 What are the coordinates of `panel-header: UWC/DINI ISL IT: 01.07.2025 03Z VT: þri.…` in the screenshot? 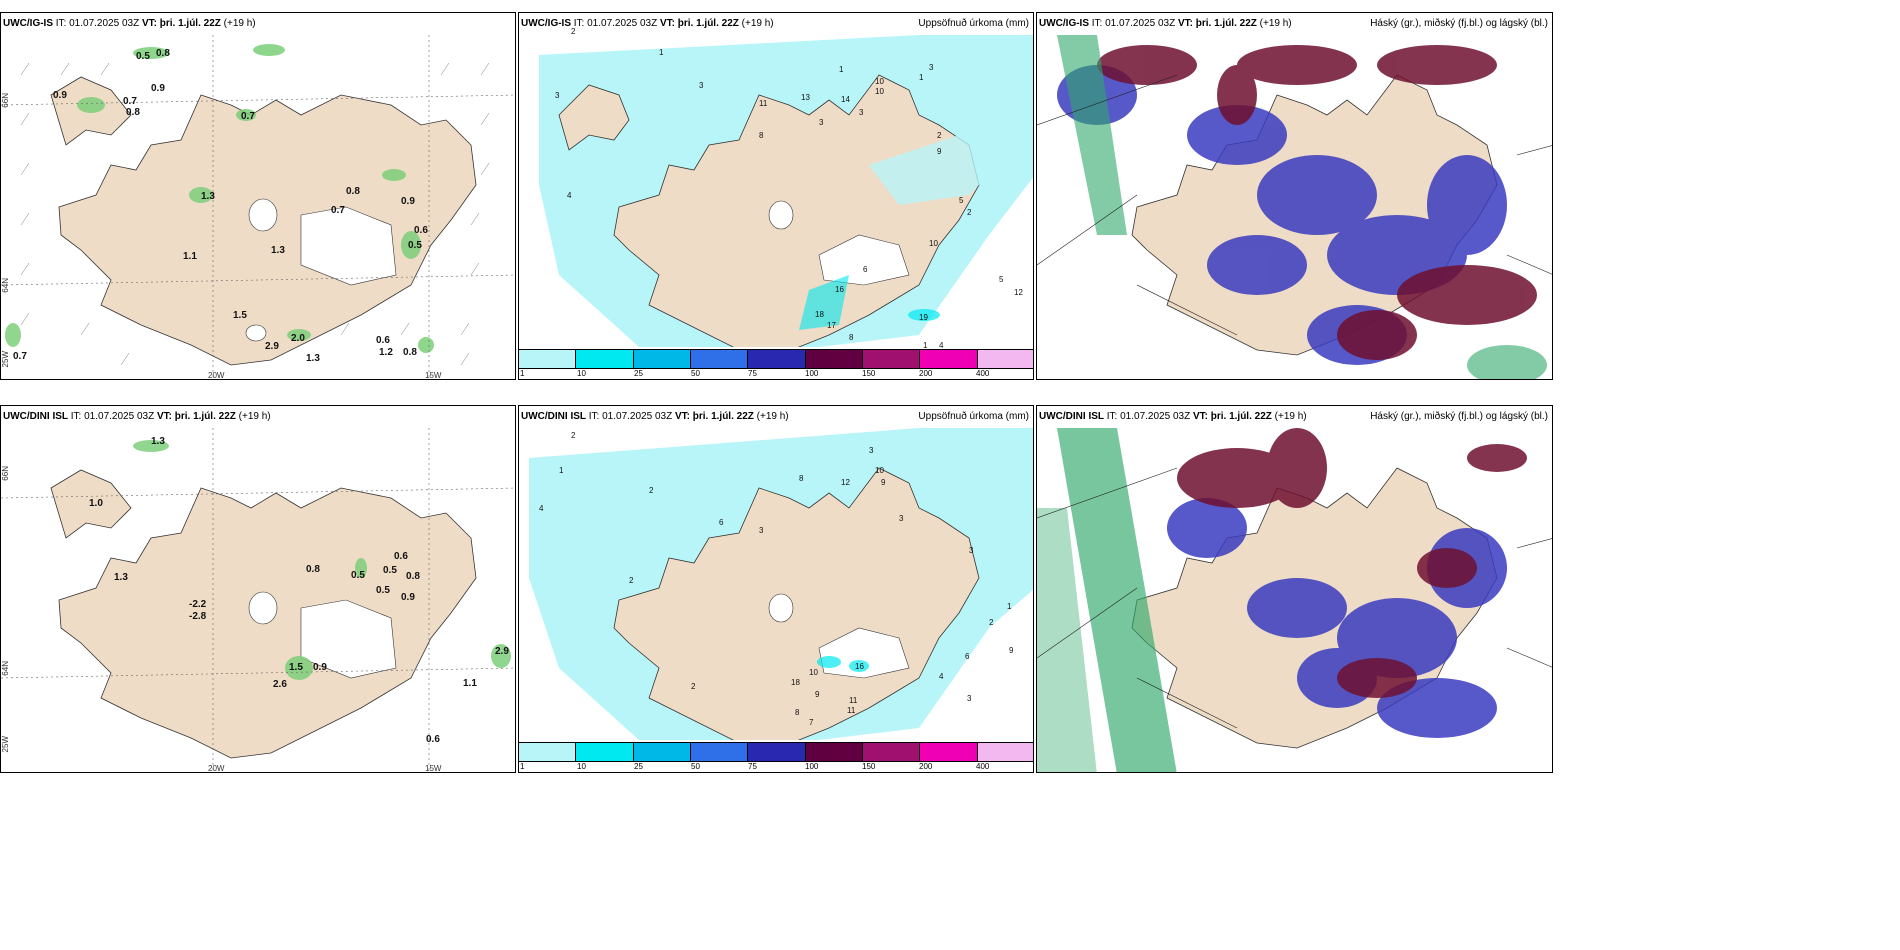 It's located at (776, 417).